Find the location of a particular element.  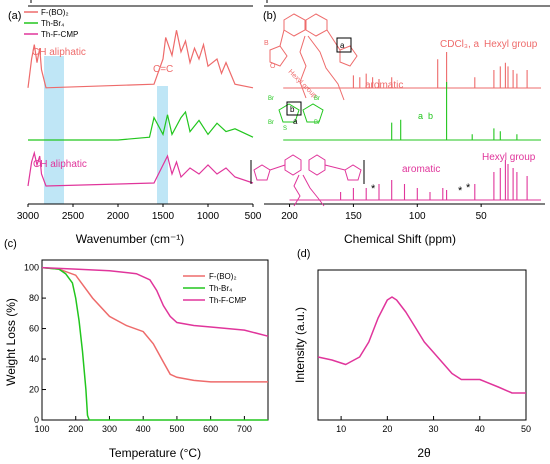

panel-c-plot-frame is located at coordinates (155, 340).